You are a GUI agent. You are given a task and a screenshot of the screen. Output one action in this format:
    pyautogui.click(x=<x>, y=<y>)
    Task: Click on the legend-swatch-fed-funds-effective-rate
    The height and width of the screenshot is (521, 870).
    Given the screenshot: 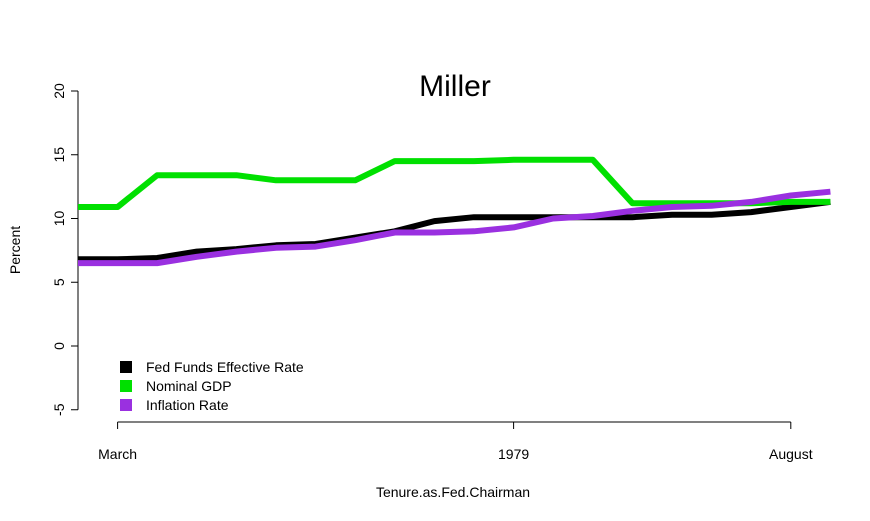 What is the action you would take?
    pyautogui.click(x=126, y=367)
    